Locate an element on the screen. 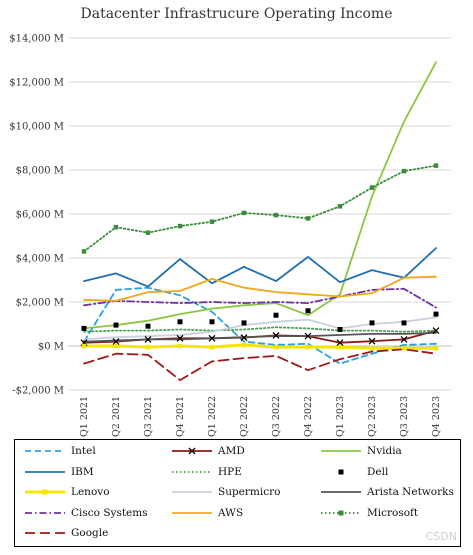 Image resolution: width=473 pixels, height=555 pixels. legend-label: IBM is located at coordinates (82, 471).